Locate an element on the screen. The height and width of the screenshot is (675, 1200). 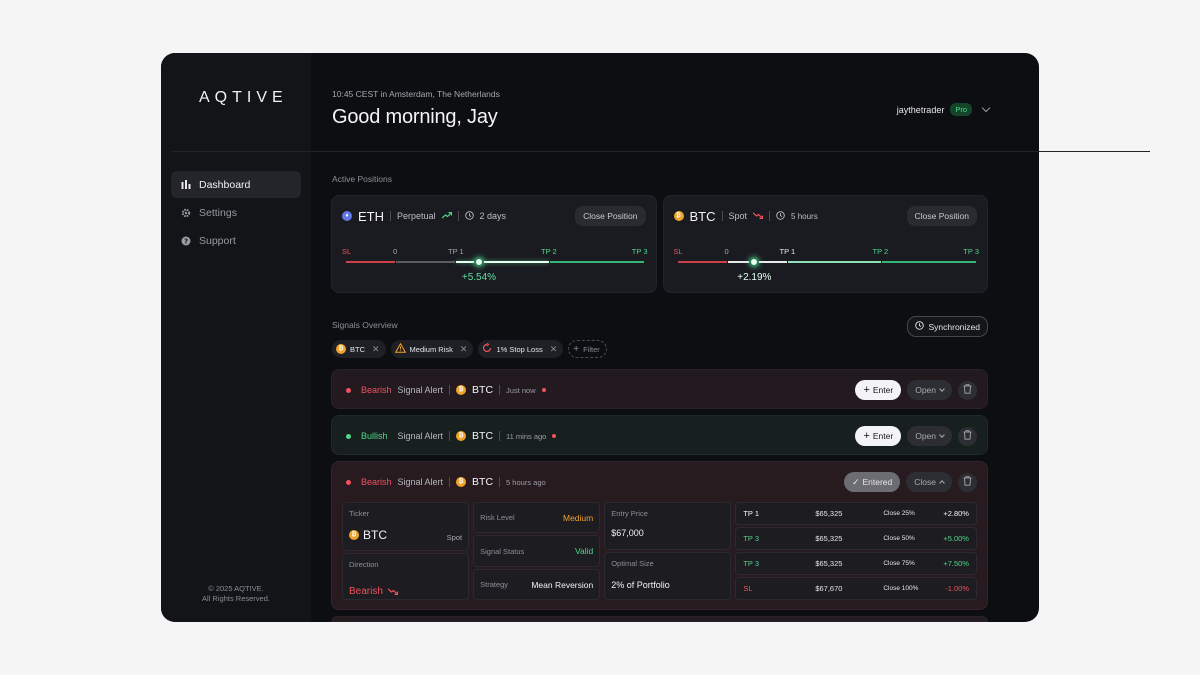
tp3-label: TP 3 is located at coordinates (971, 251).